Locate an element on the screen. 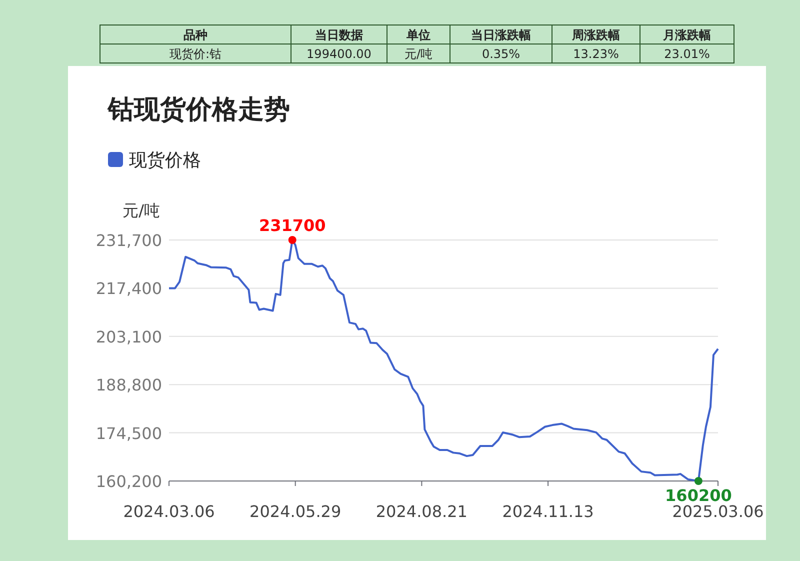  annotation: 231700 is located at coordinates (292, 225).